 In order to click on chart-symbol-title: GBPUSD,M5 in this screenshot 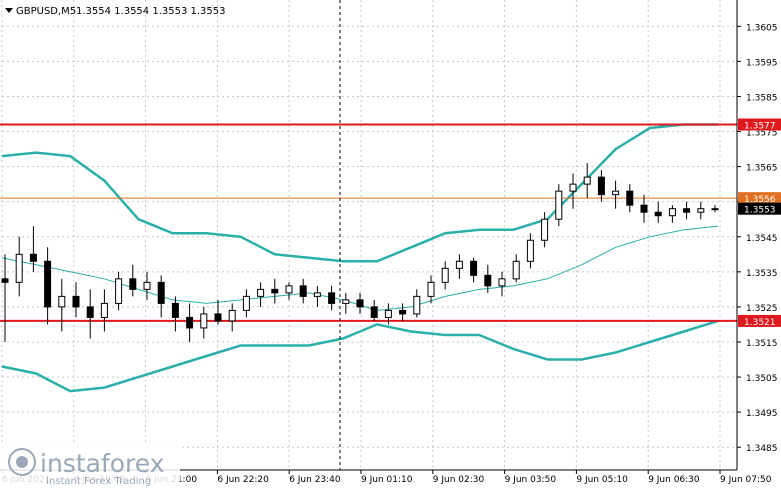, I will do `click(46, 11)`.